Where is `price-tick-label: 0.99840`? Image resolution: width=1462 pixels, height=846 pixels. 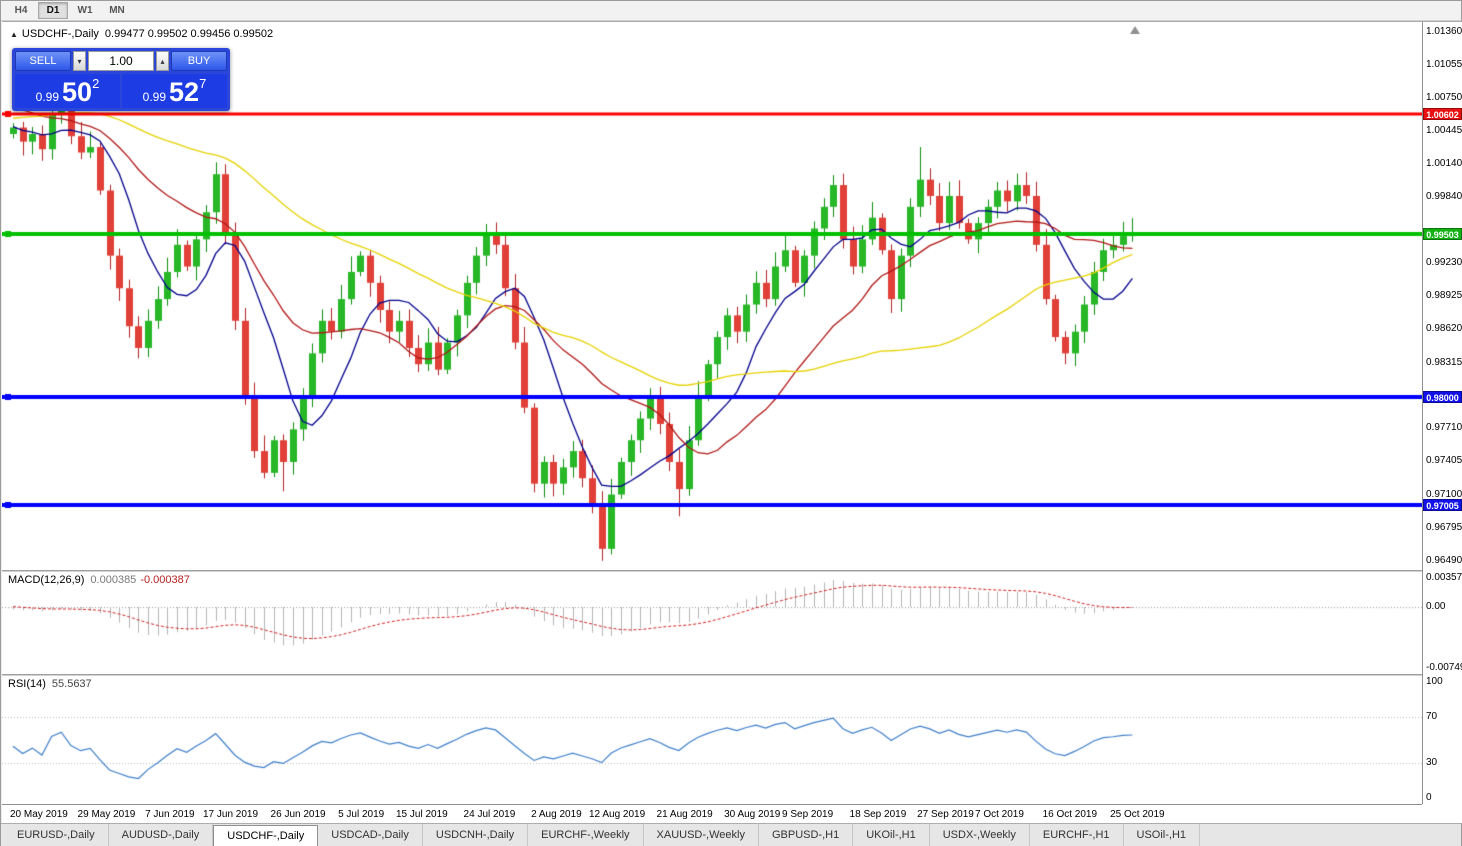
price-tick-label: 0.99840 is located at coordinates (1444, 197).